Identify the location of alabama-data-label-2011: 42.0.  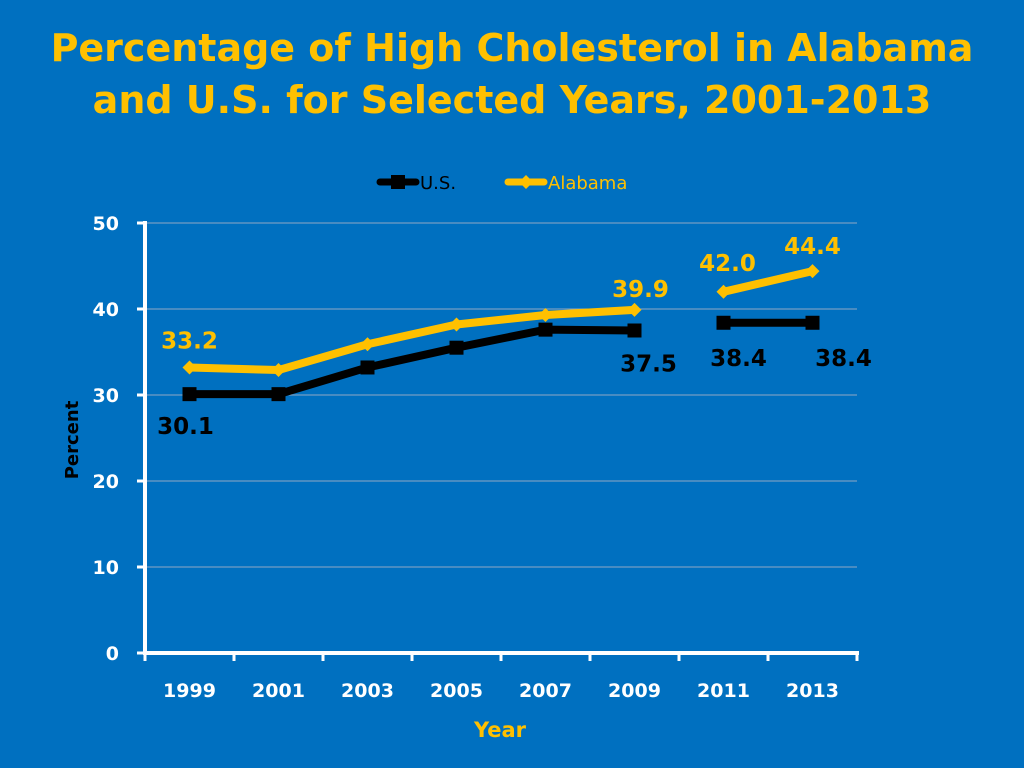
(727, 264).